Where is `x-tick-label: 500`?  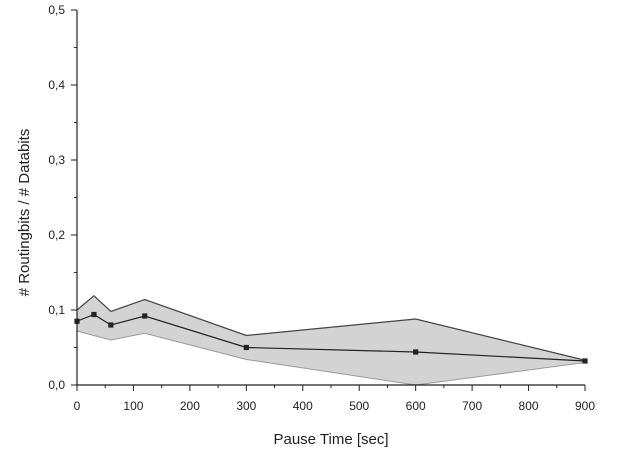 x-tick-label: 500 is located at coordinates (359, 406).